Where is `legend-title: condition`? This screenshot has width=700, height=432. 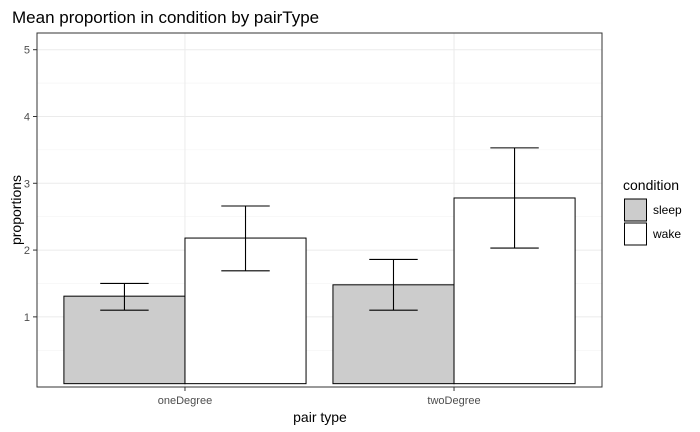 legend-title: condition is located at coordinates (651, 185).